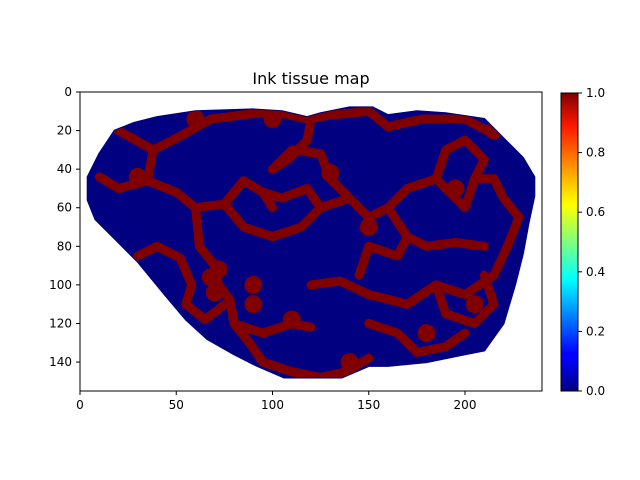 This screenshot has width=640, height=480. What do you see at coordinates (368, 405) in the screenshot?
I see `x-tick-label: 150` at bounding box center [368, 405].